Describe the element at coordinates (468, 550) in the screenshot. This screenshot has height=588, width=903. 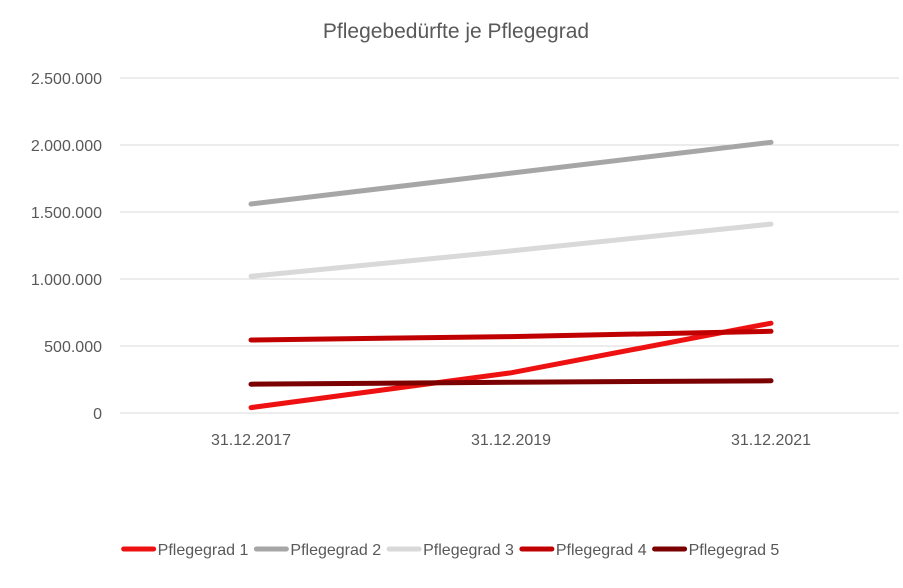
I see `legend-label: Pflegegrad 3` at that location.